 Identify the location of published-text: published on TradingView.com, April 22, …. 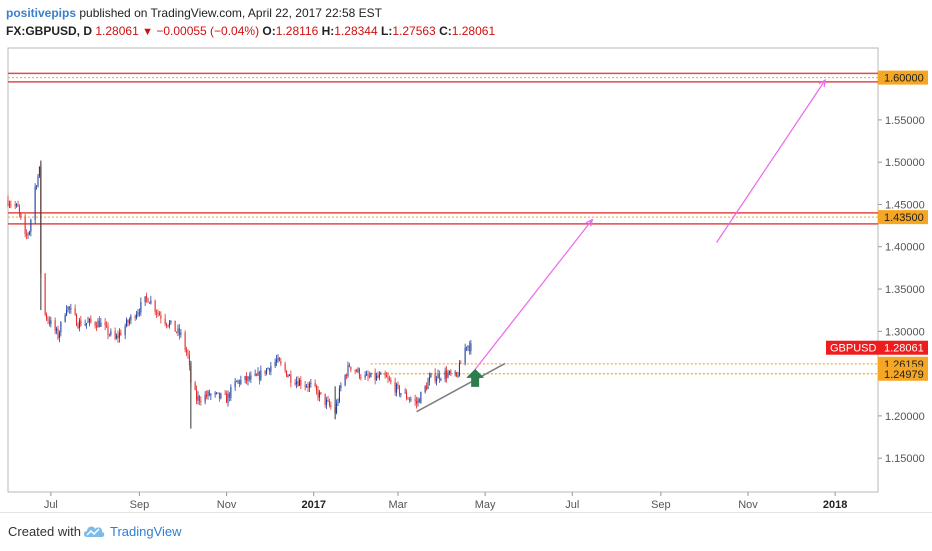
(231, 13).